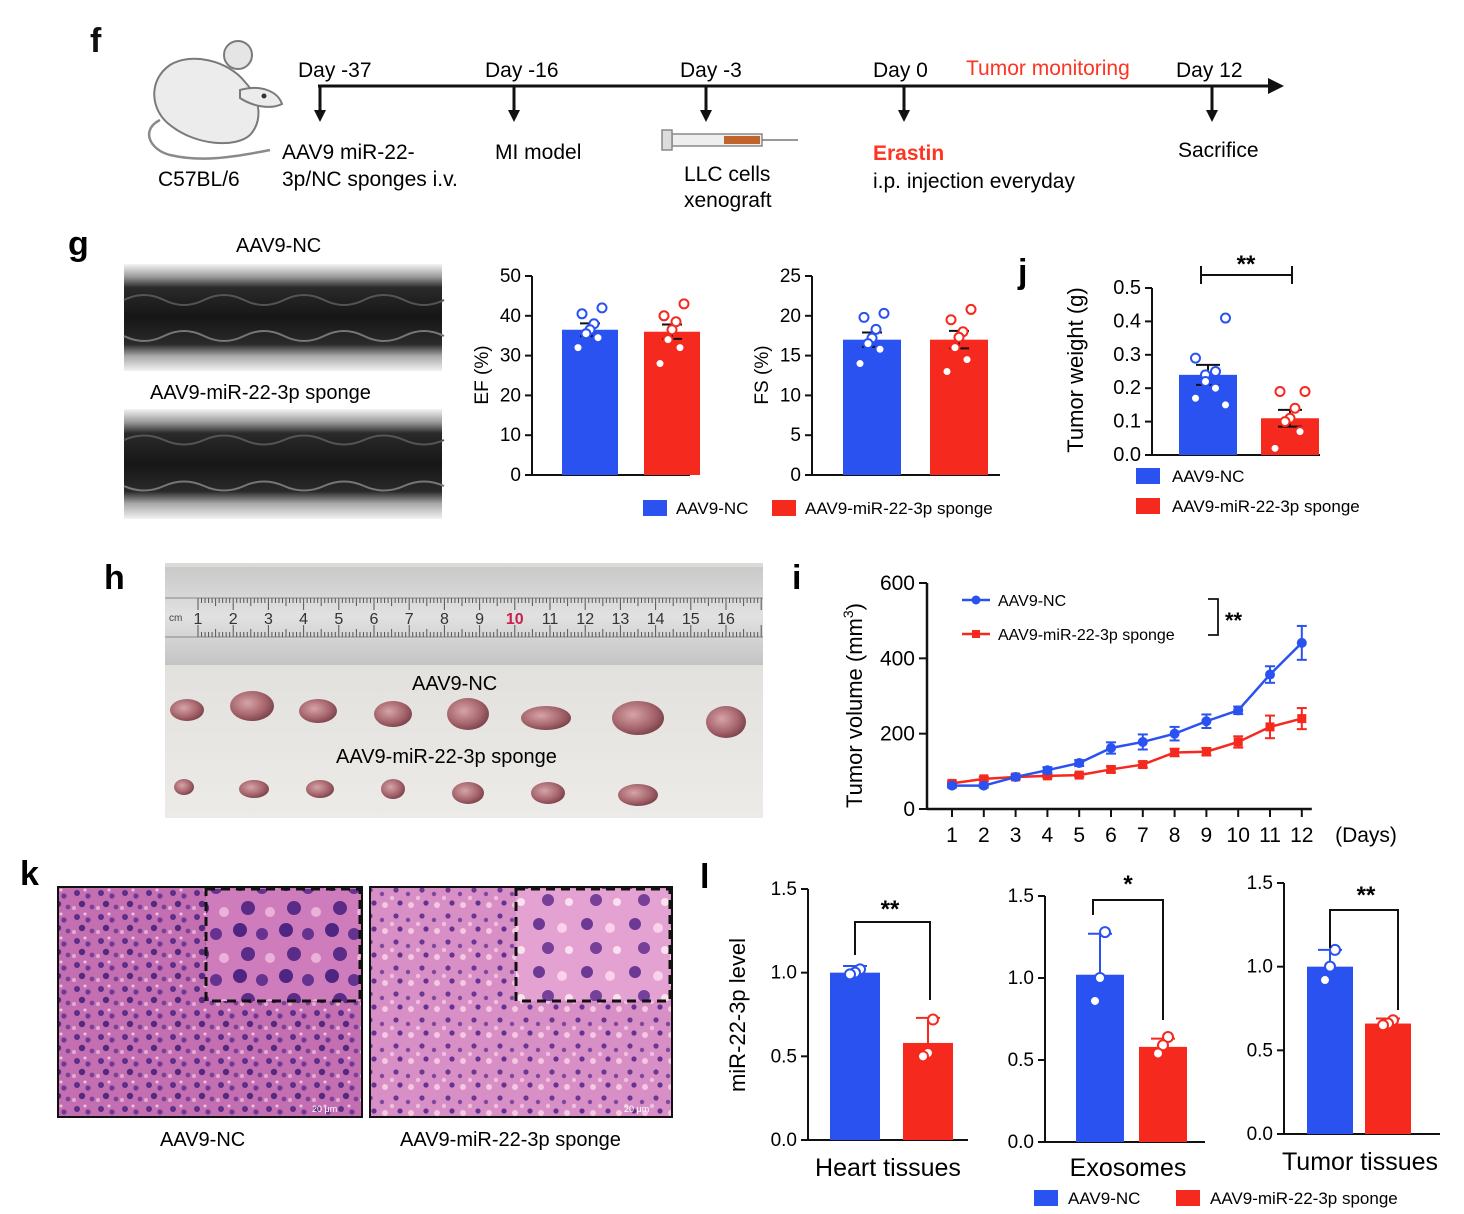 The width and height of the screenshot is (1464, 1214). I want to click on legend-tumor-volume: AAV9-NC AAV9-miR-22-3p sponge **, so click(1102, 618).